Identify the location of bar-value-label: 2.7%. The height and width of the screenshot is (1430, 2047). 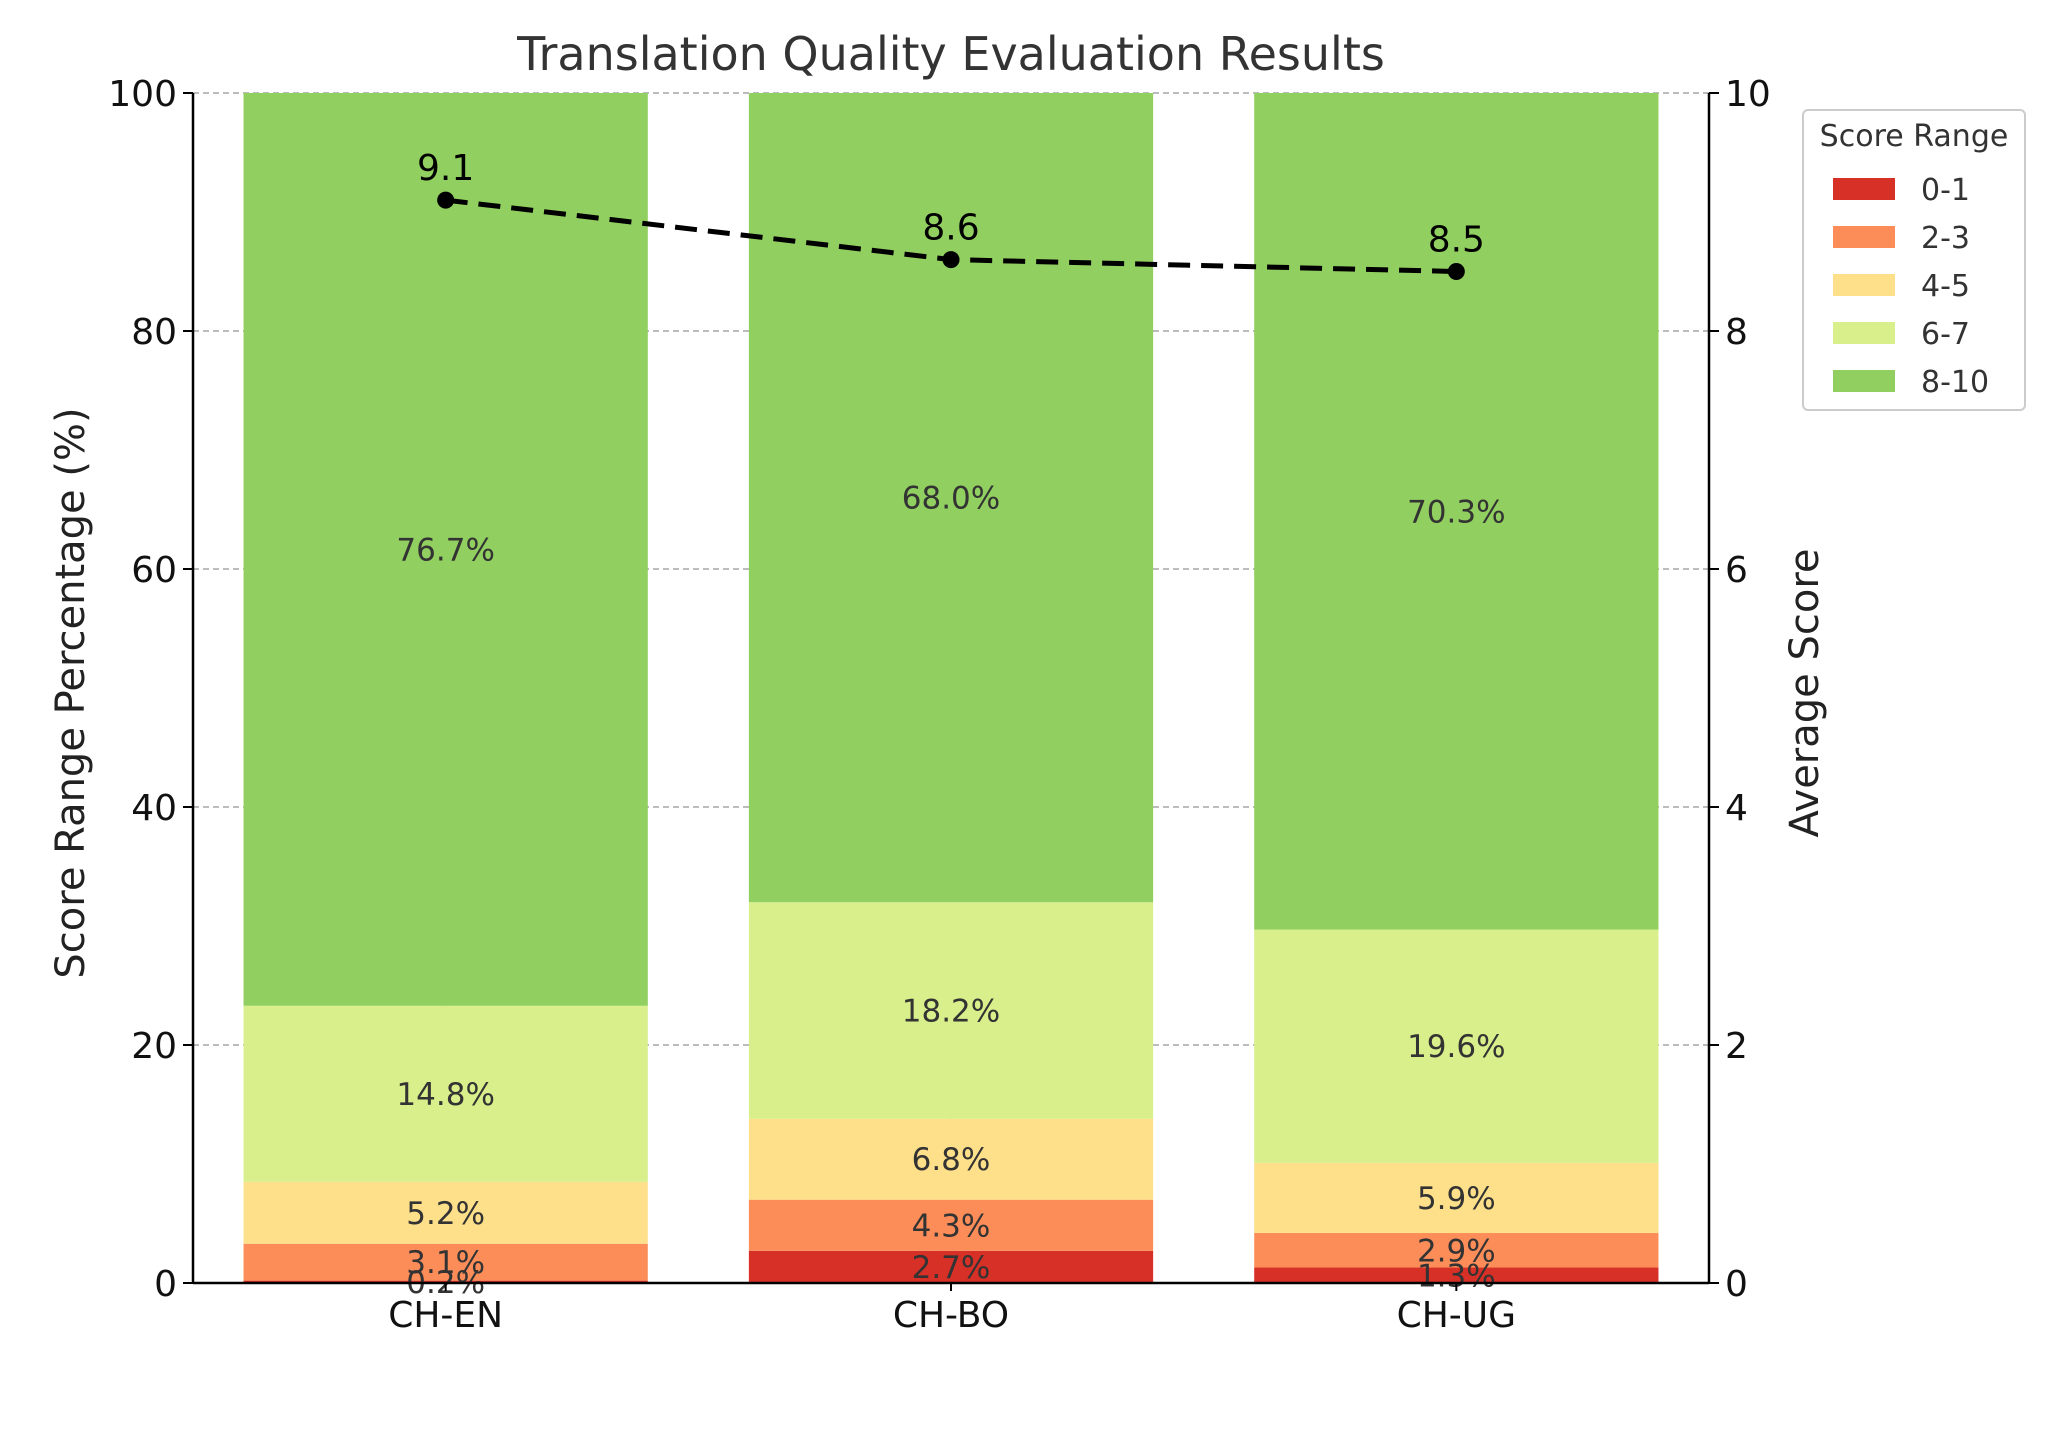
(951, 1268).